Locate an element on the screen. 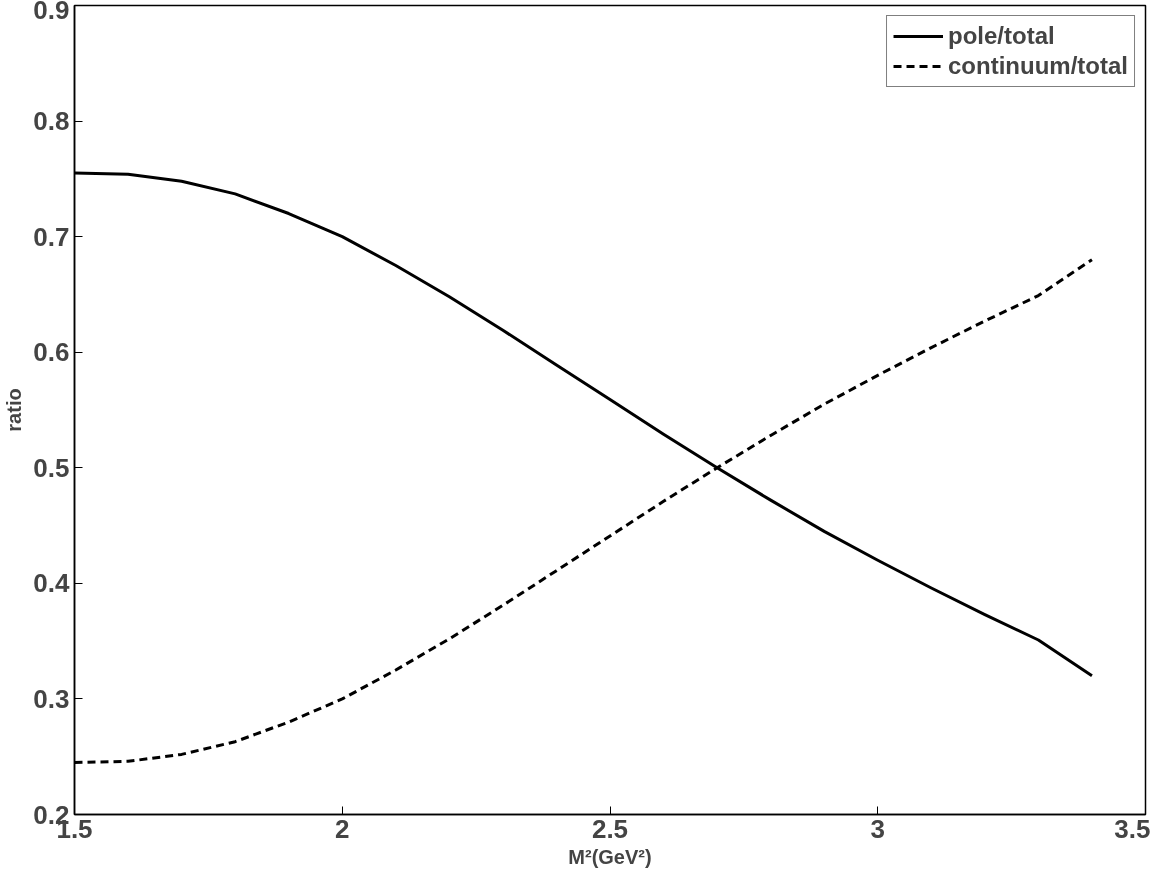 The height and width of the screenshot is (882, 1163). y-tick-label: 0.6 is located at coordinates (51, 352).